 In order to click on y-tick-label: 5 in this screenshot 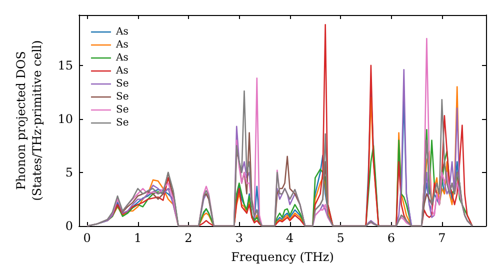, I will do `click(69, 172)`.